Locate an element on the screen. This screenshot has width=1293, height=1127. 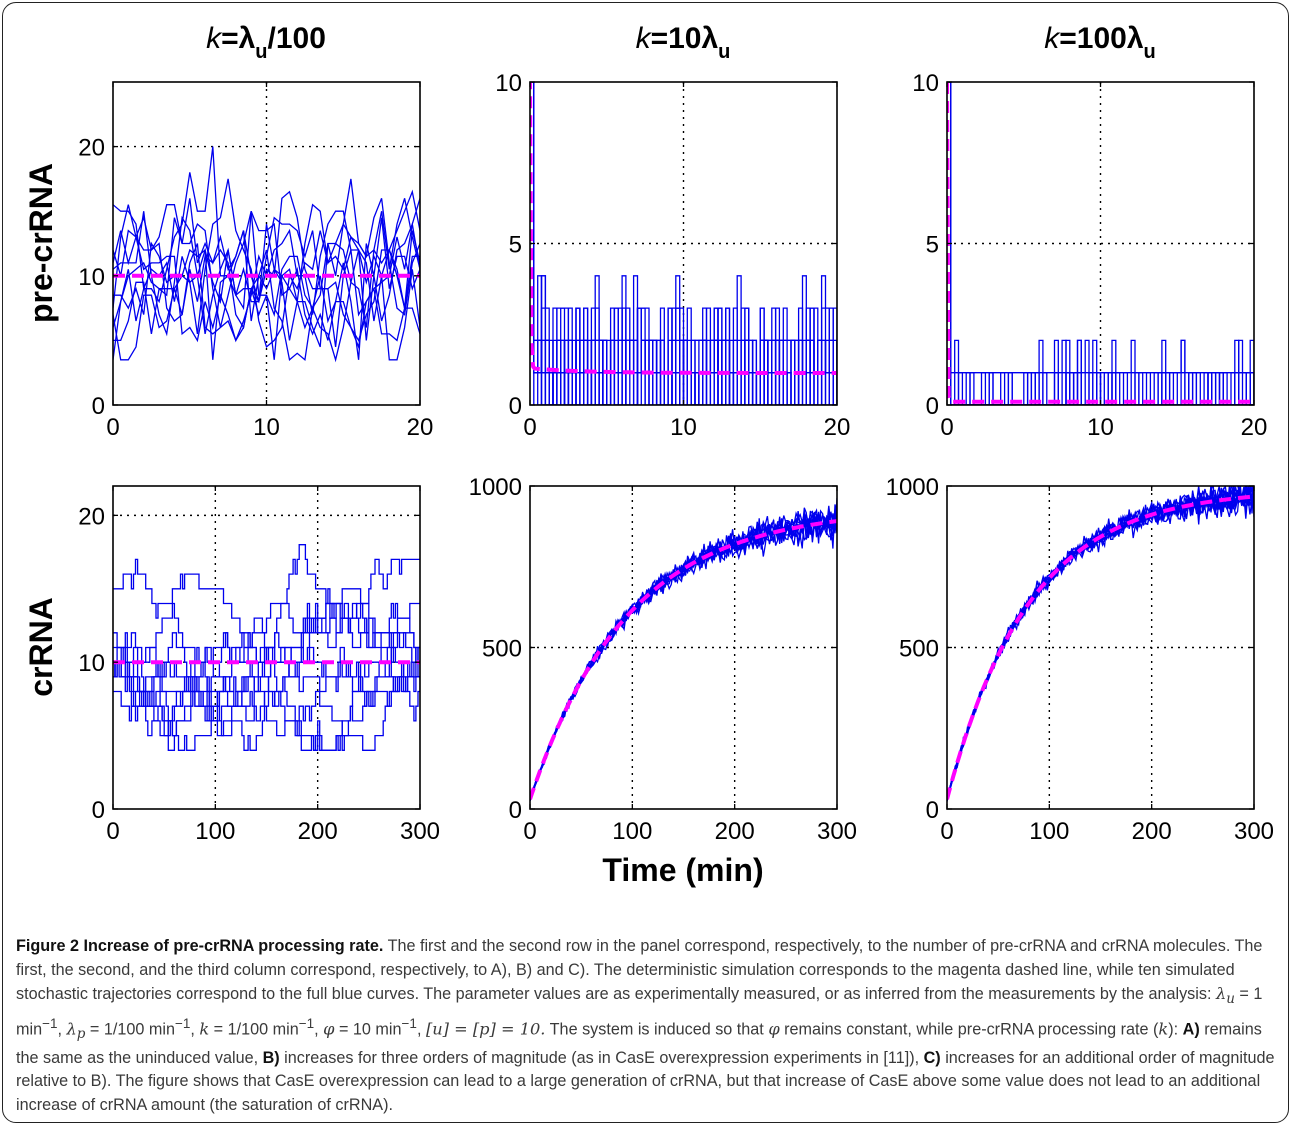
title-mid: =10λ is located at coordinates (685, 38).